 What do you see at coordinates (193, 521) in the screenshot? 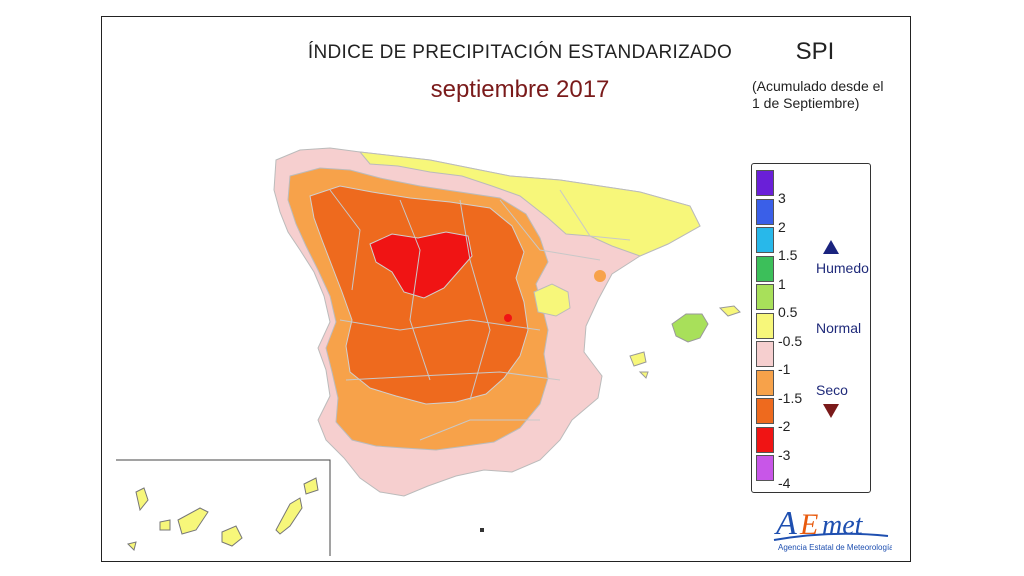
I see `tenerife` at bounding box center [193, 521].